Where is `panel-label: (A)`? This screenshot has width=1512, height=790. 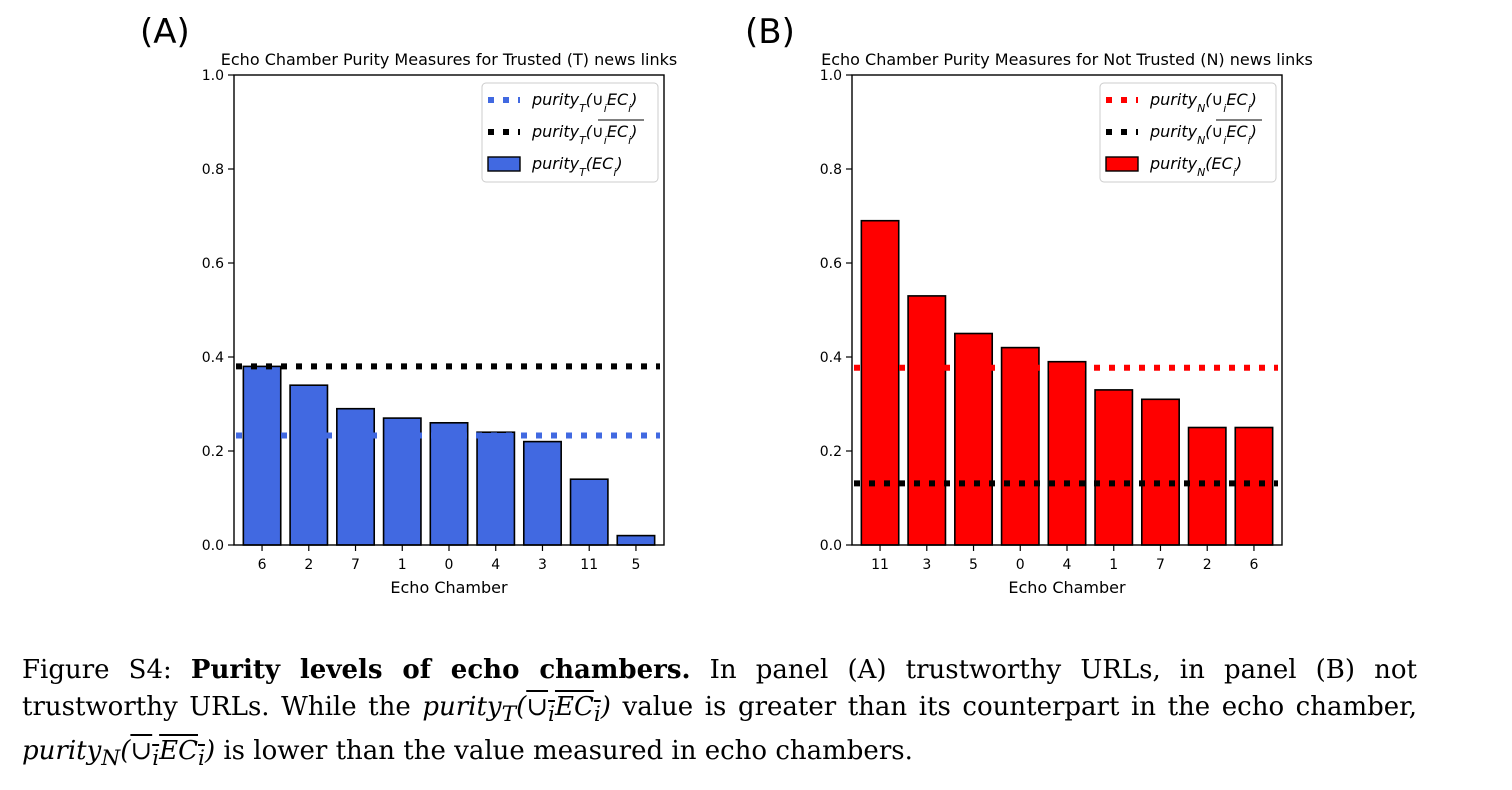 panel-label: (A) is located at coordinates (165, 32).